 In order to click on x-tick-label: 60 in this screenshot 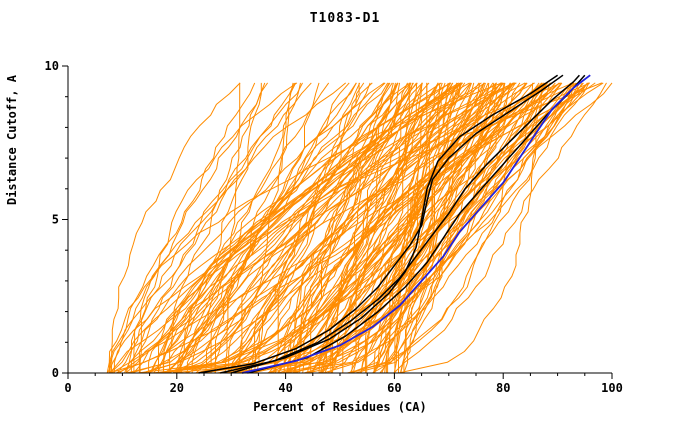, I will do `click(394, 388)`.